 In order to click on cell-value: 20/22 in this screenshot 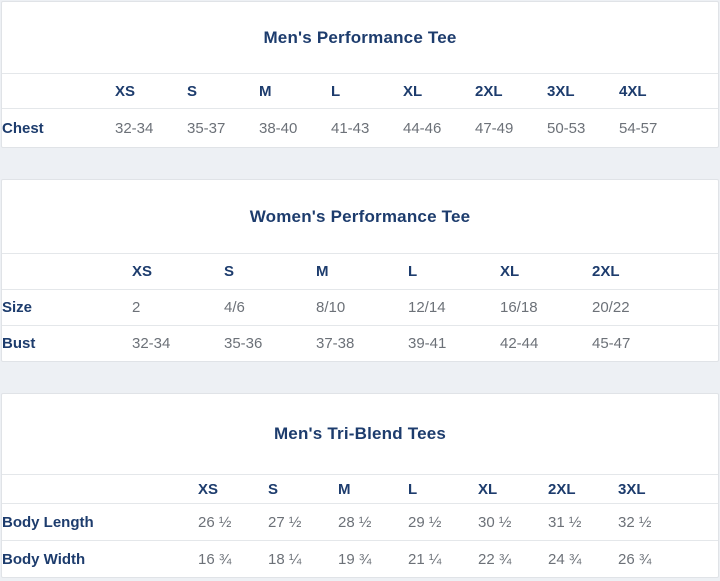, I will do `click(611, 307)`.